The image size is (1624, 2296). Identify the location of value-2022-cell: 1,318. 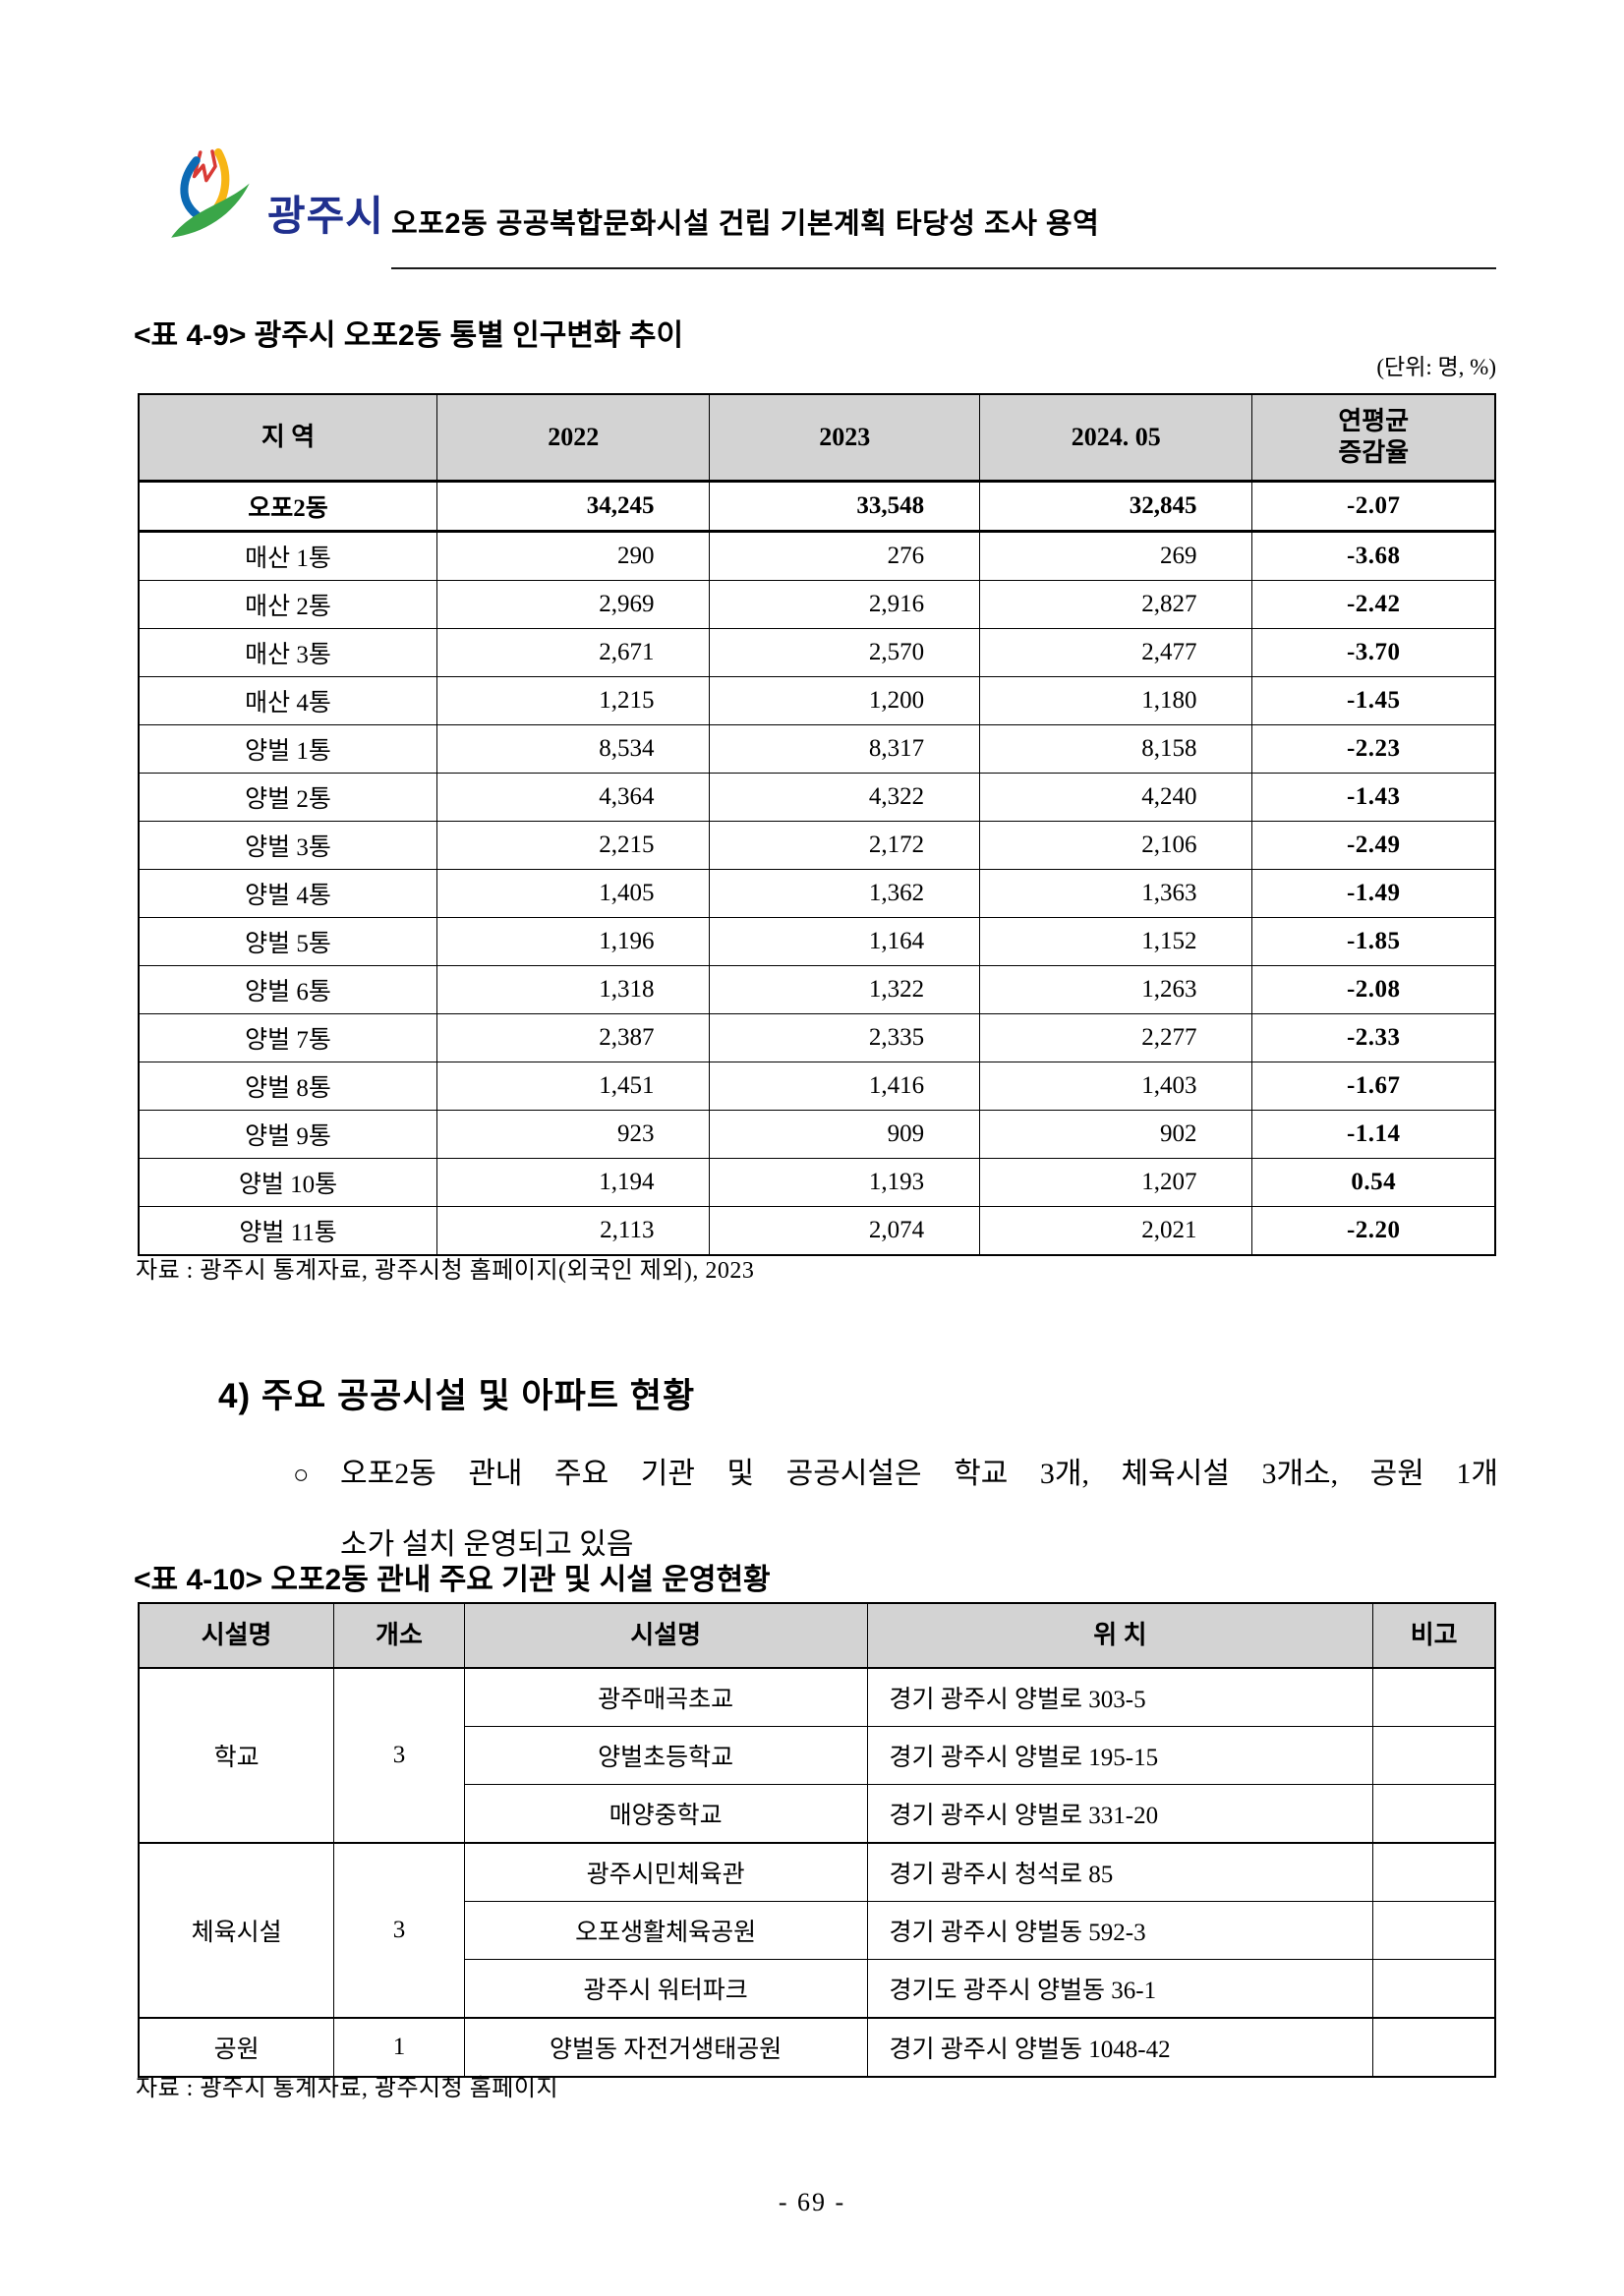
(573, 990).